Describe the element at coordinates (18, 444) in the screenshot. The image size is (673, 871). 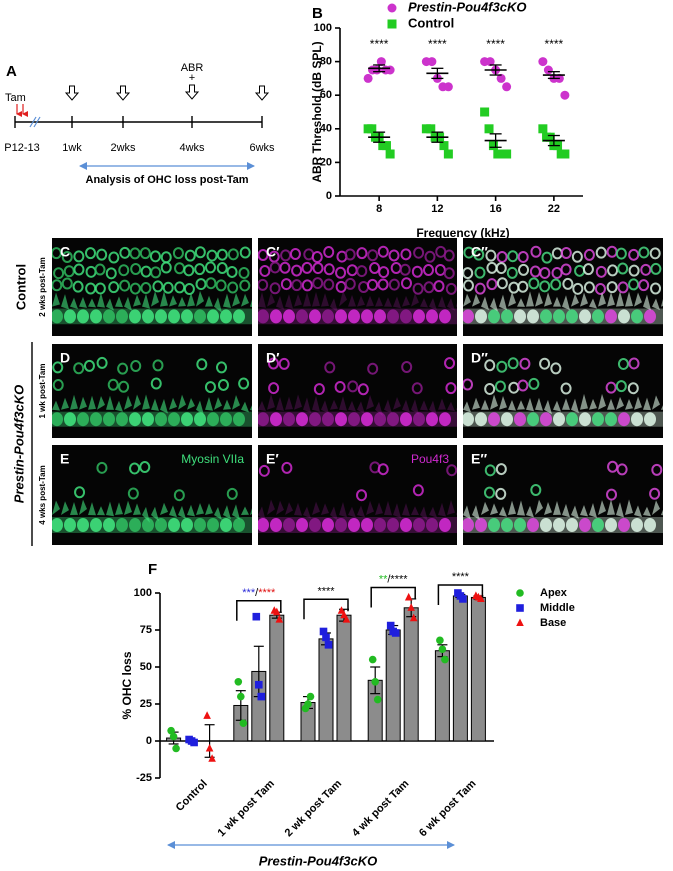
I see `group-label: Prestin-Pou4f3cKO` at that location.